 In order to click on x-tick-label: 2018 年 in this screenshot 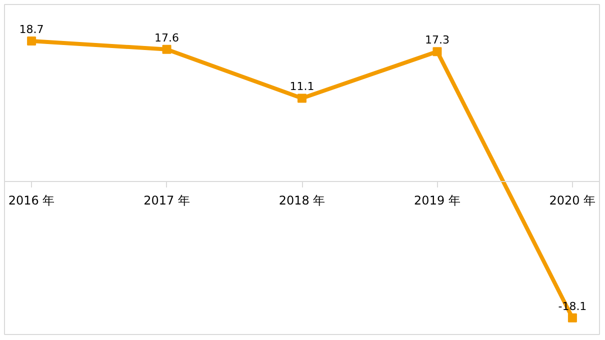, I will do `click(302, 201)`.